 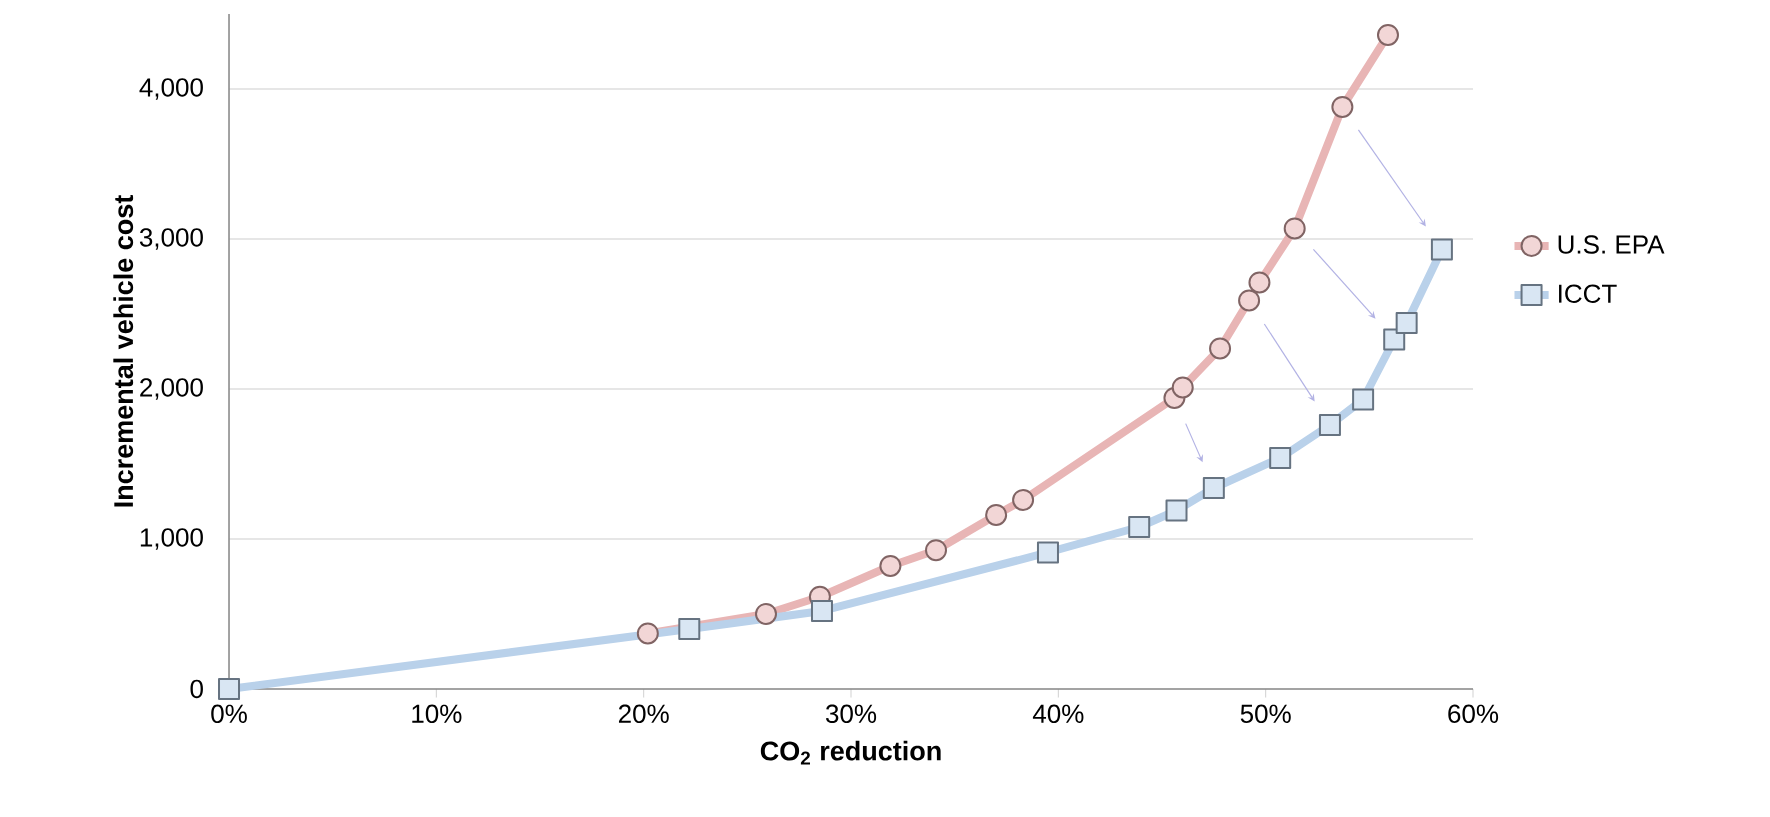 I want to click on y-tick-label: 2,000, so click(x=171, y=389).